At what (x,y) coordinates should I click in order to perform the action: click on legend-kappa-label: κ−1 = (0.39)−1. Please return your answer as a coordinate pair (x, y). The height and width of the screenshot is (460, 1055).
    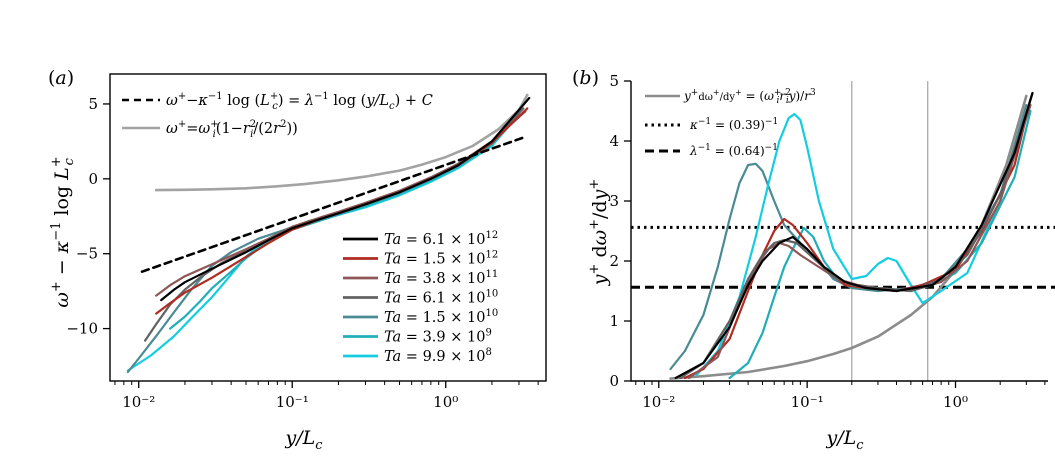
    Looking at the image, I should click on (733, 124).